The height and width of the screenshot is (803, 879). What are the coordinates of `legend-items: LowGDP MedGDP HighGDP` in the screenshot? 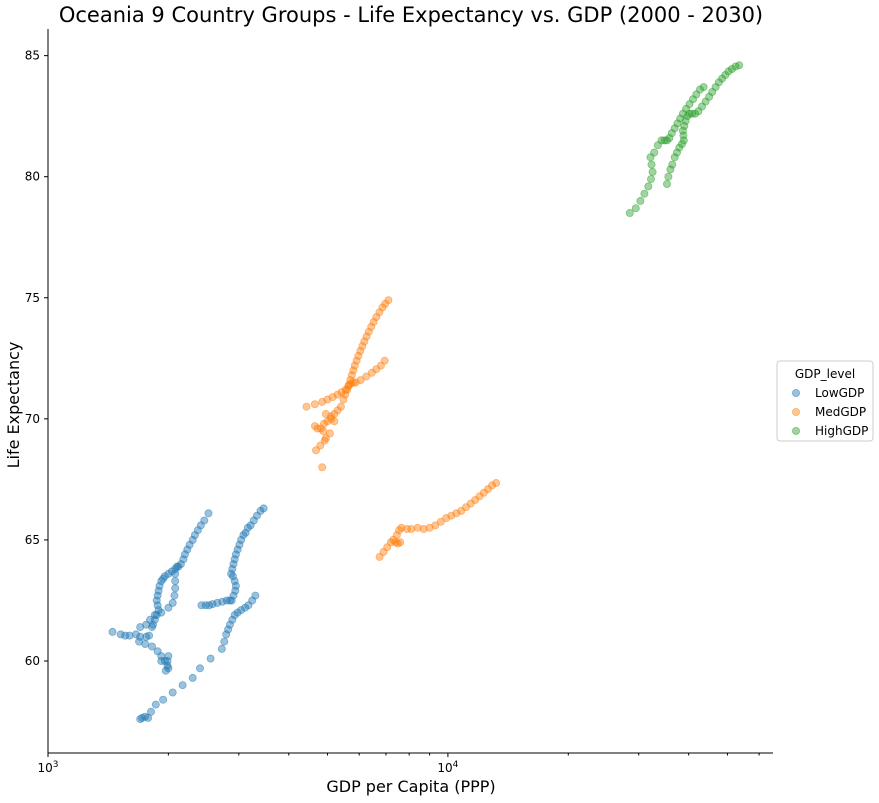 It's located at (830, 412).